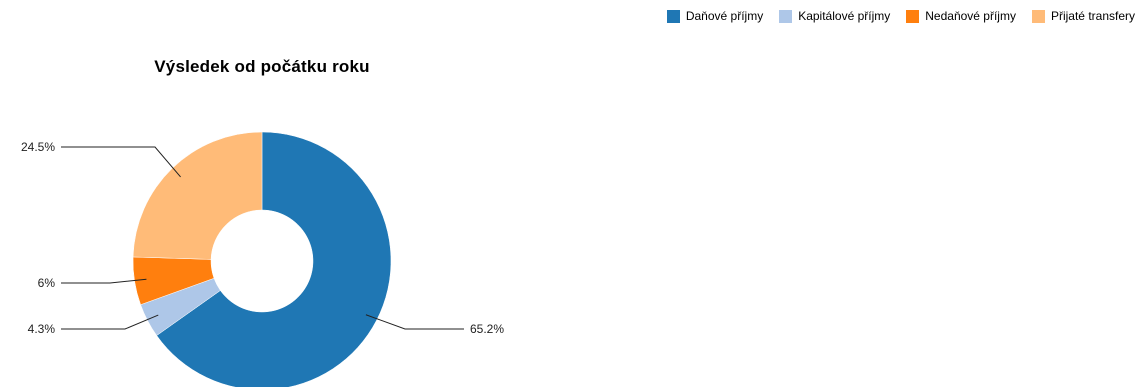 The image size is (1145, 387). What do you see at coordinates (913, 16) in the screenshot?
I see `legend-swatch-nedanove-prijmy` at bounding box center [913, 16].